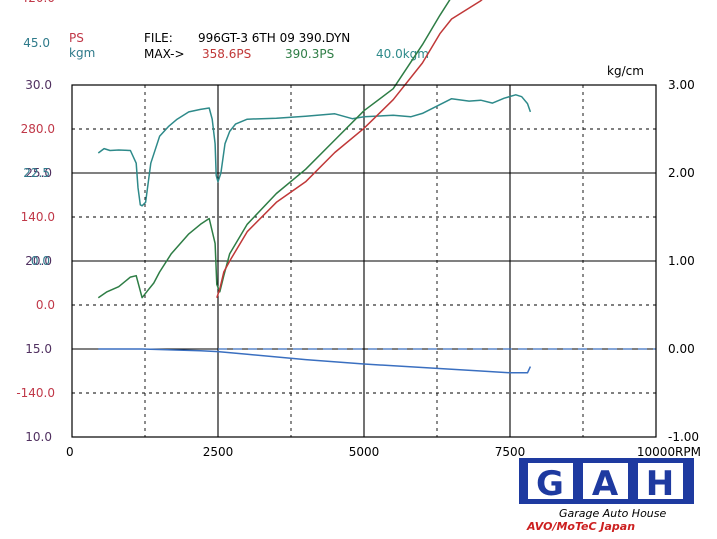  Describe the element at coordinates (681, 85) in the screenshot. I see `y-right-tick: 3.00` at that location.